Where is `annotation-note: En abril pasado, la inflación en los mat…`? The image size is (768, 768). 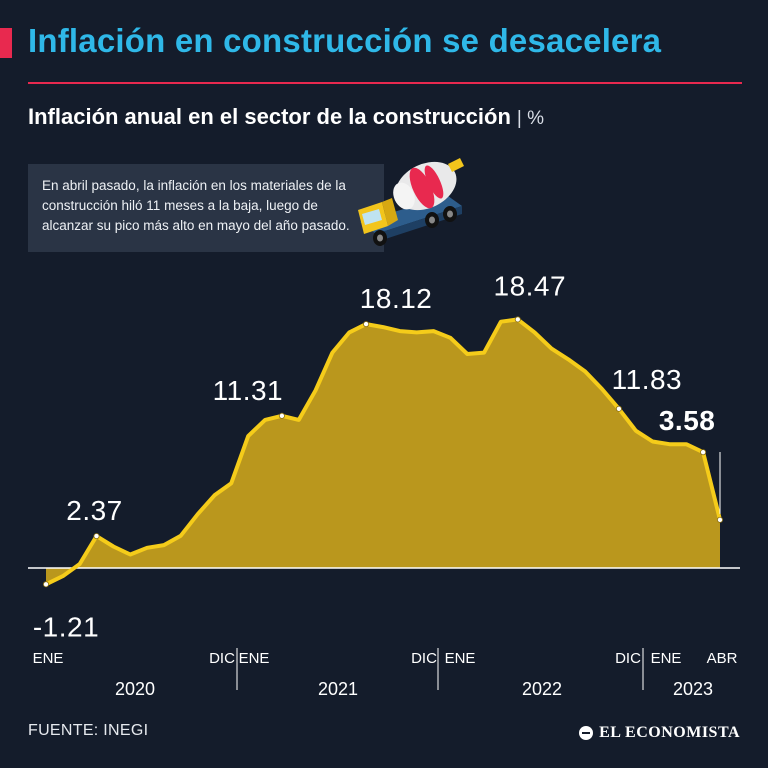
annotation-note: En abril pasado, la inflación en los mat… is located at coordinates (206, 208).